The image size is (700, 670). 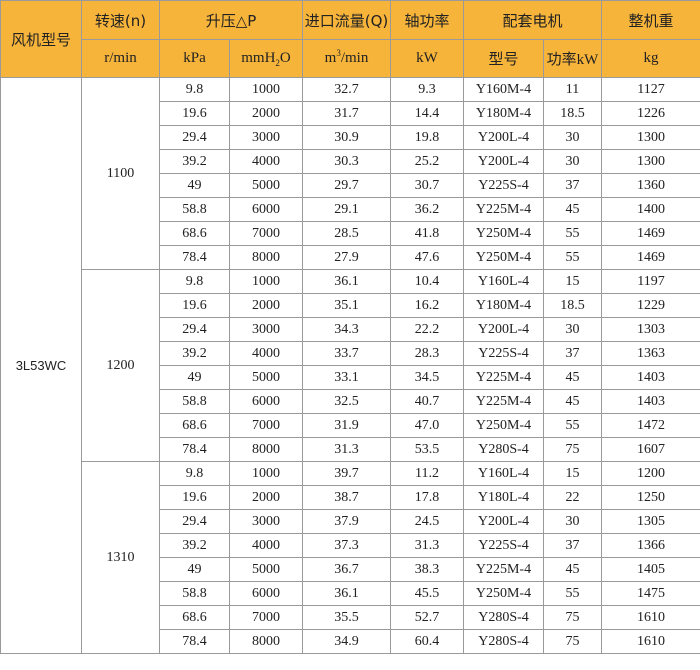 I want to click on table-row: 49 5000 29.7 30.7 Y225S-4 37 1360, so click(x=350, y=185).